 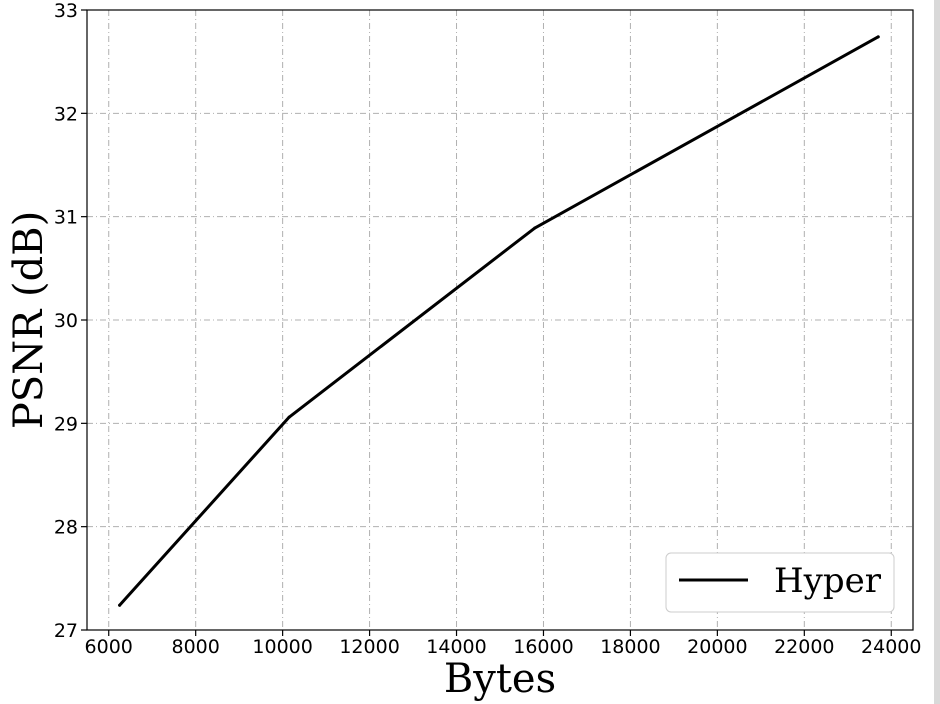 What do you see at coordinates (282, 647) in the screenshot?
I see `x-tick-label: 10000` at bounding box center [282, 647].